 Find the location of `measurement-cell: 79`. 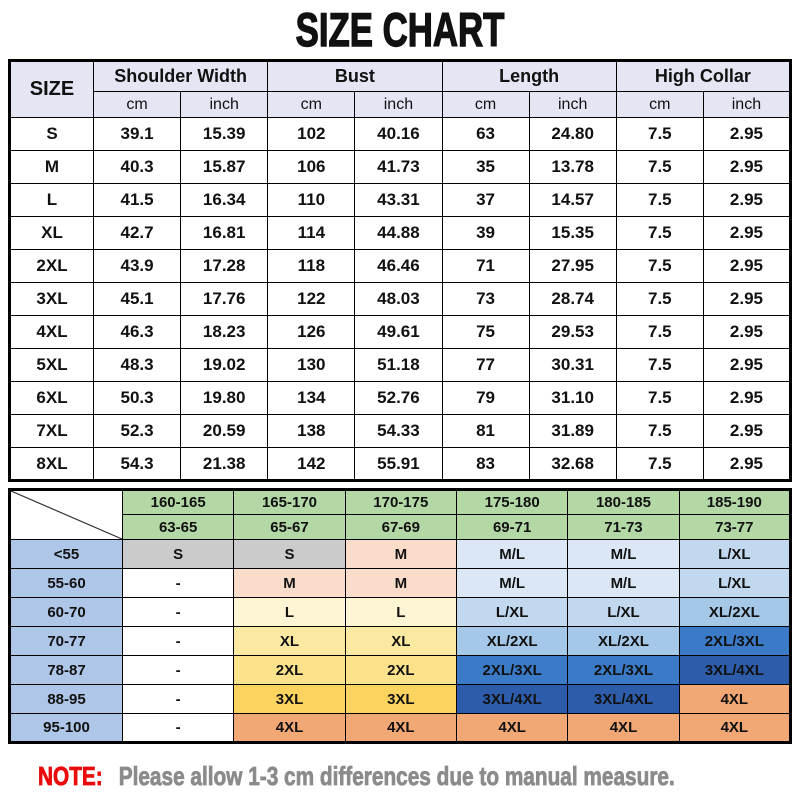

measurement-cell: 79 is located at coordinates (485, 398).